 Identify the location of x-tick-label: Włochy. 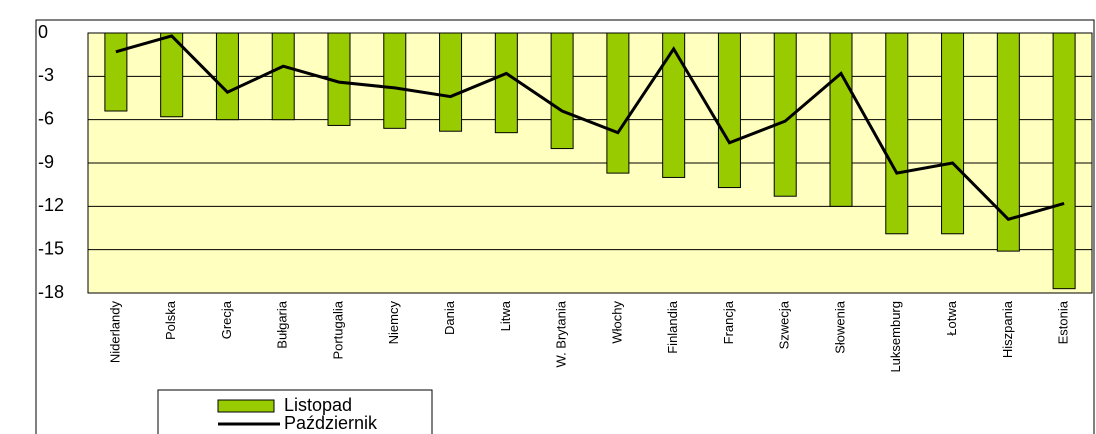
(616, 322).